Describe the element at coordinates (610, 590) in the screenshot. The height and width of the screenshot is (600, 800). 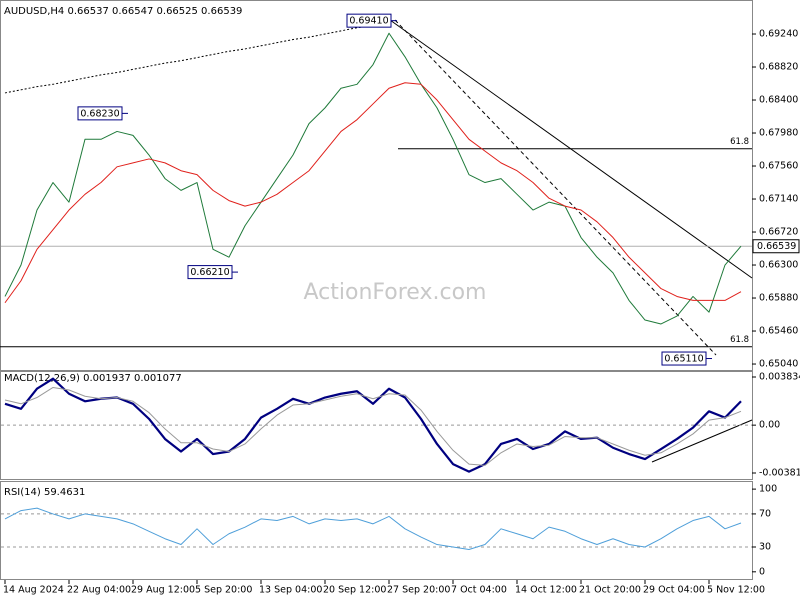
I see `x-tick-label: 21 Oct 20:00` at that location.